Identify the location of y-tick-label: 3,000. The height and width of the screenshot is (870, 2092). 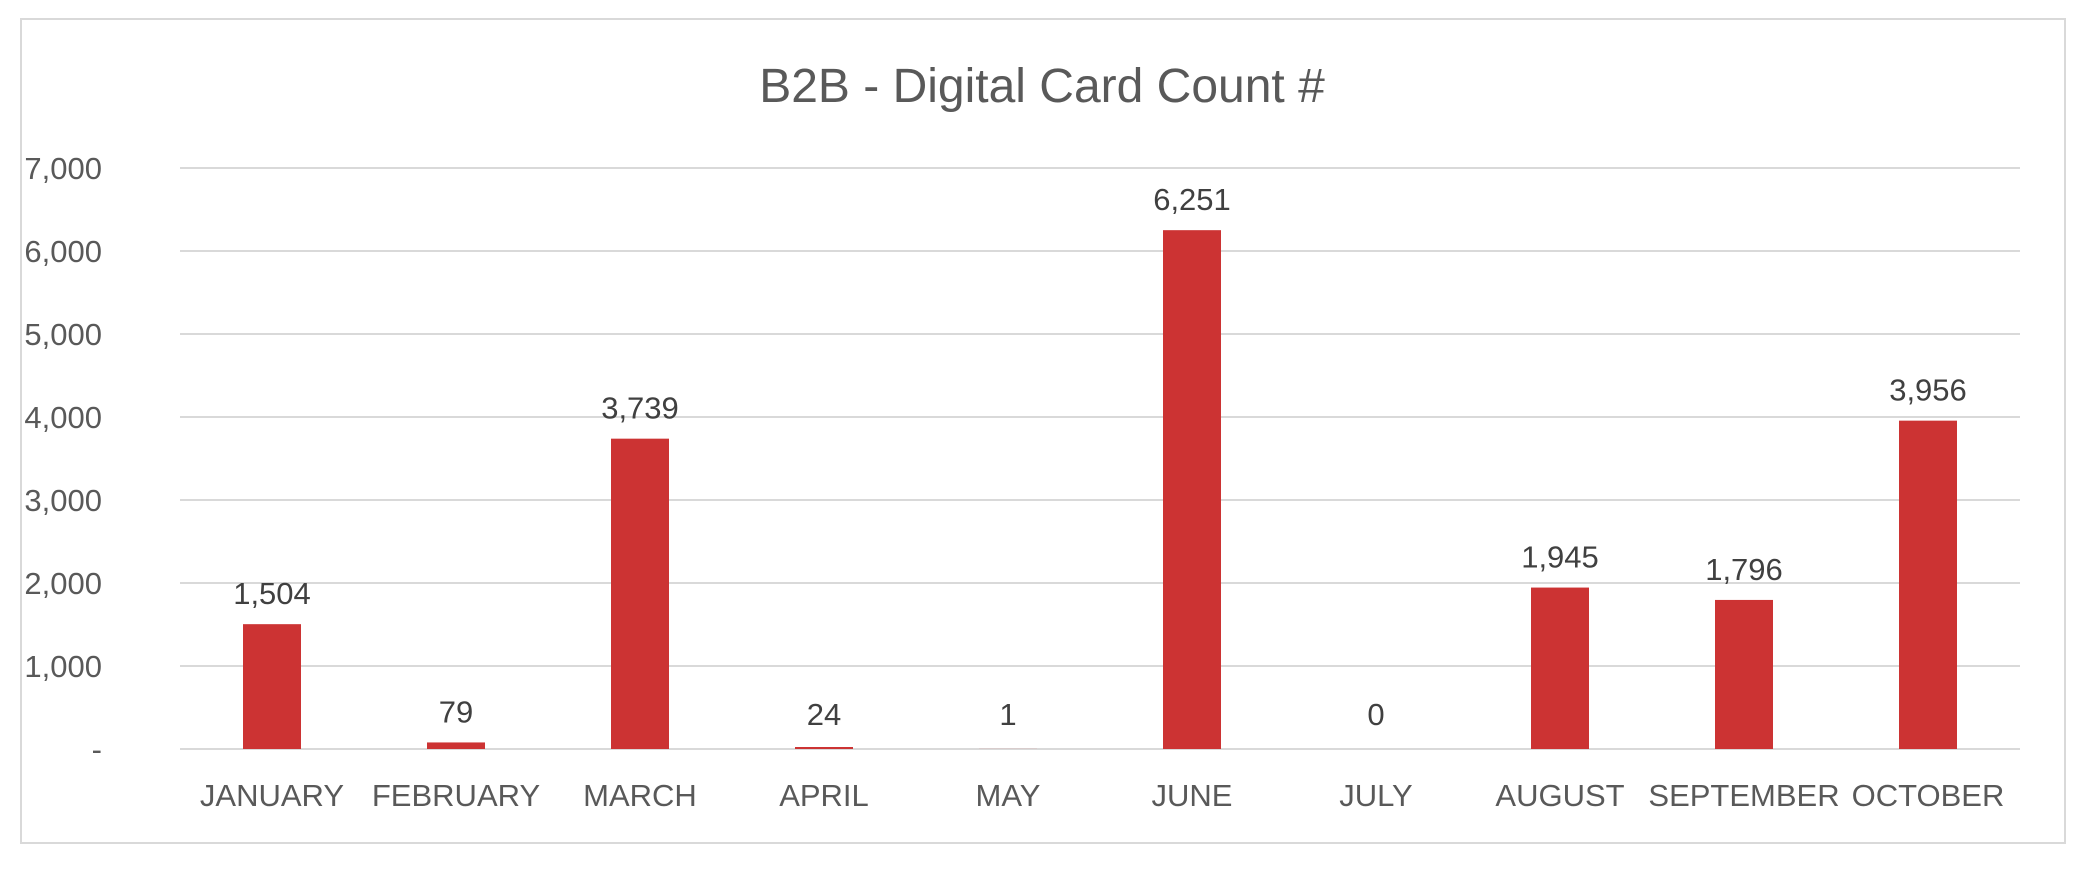
(63, 500).